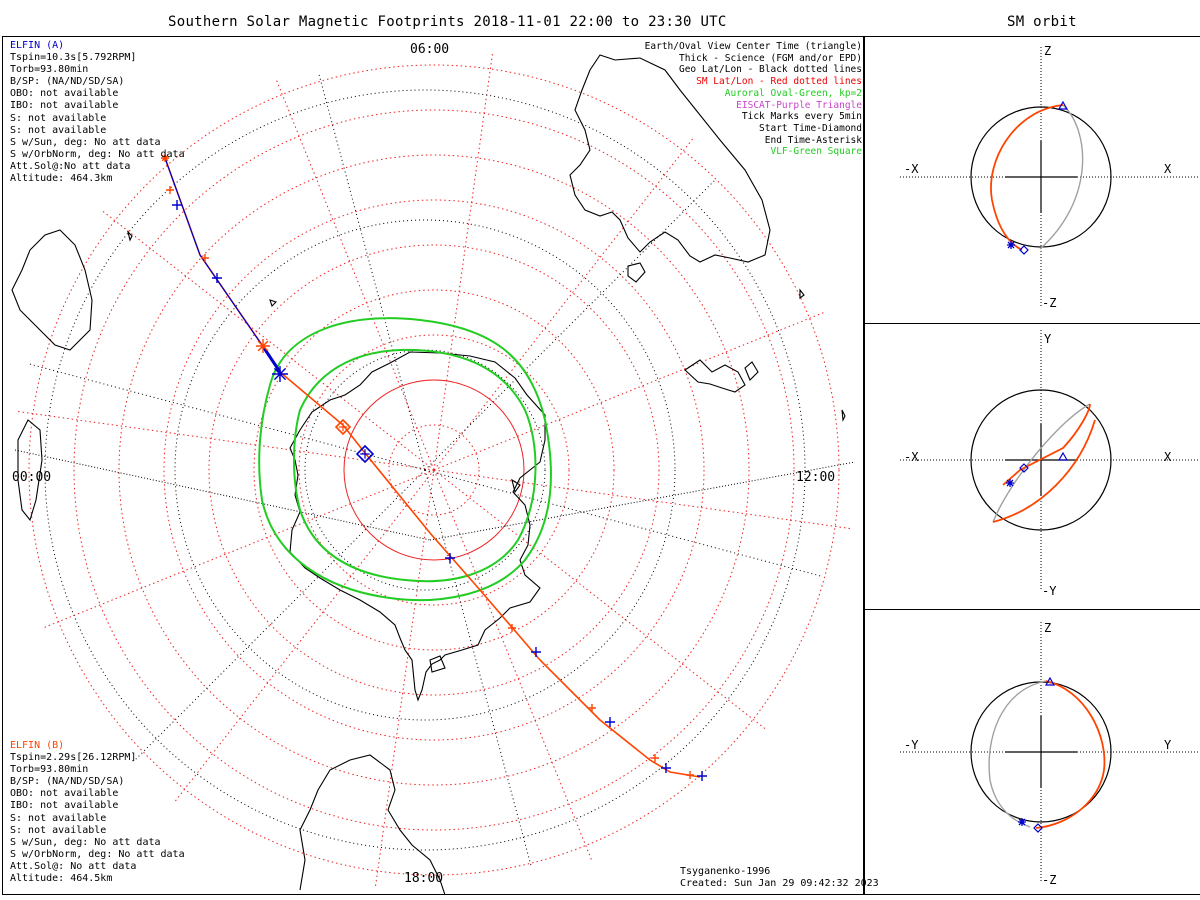 The height and width of the screenshot is (900, 1200). Describe the element at coordinates (73, 758) in the screenshot. I see `spacecraft-b-line: Tspin=2.29s[26.12RPM]` at that location.